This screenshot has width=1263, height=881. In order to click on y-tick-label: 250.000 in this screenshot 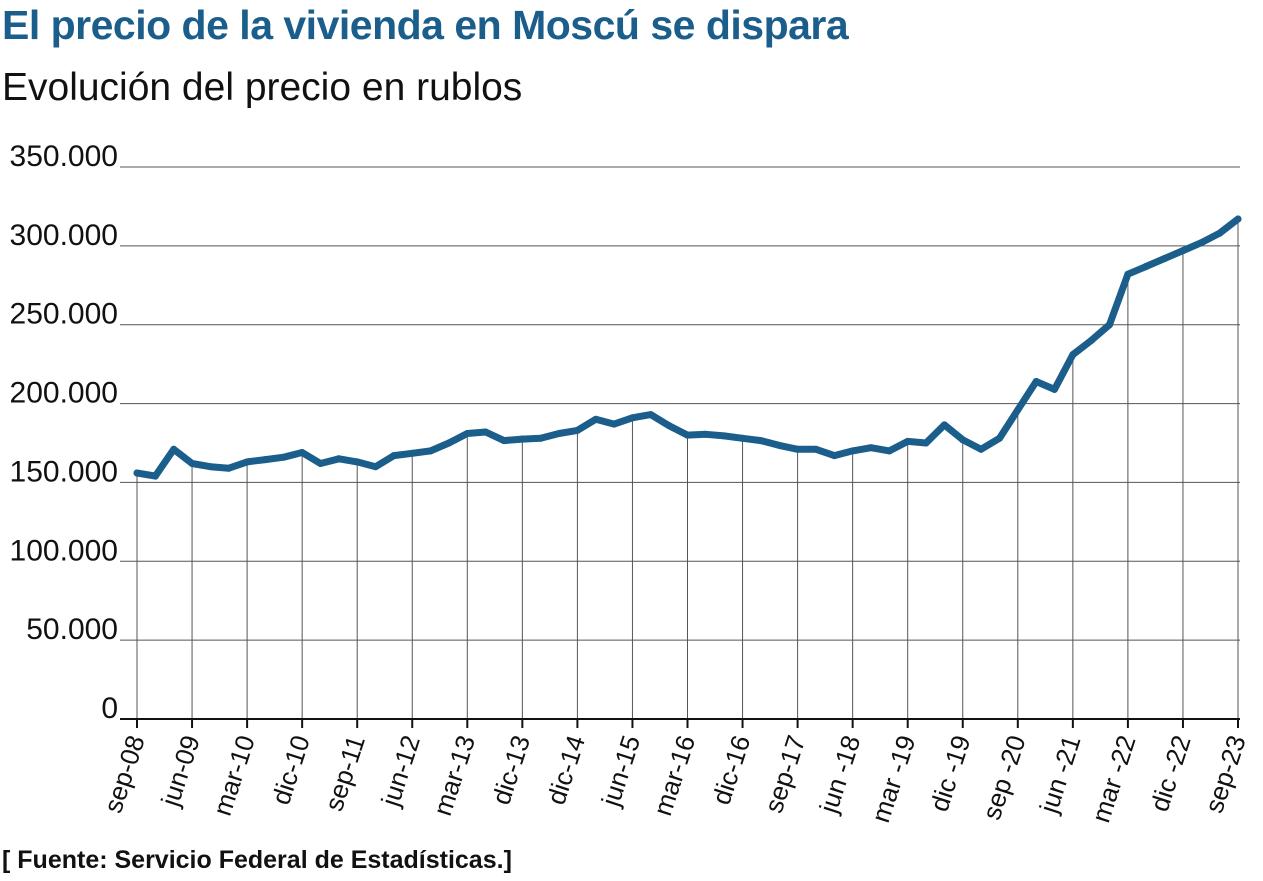, I will do `click(64, 314)`.